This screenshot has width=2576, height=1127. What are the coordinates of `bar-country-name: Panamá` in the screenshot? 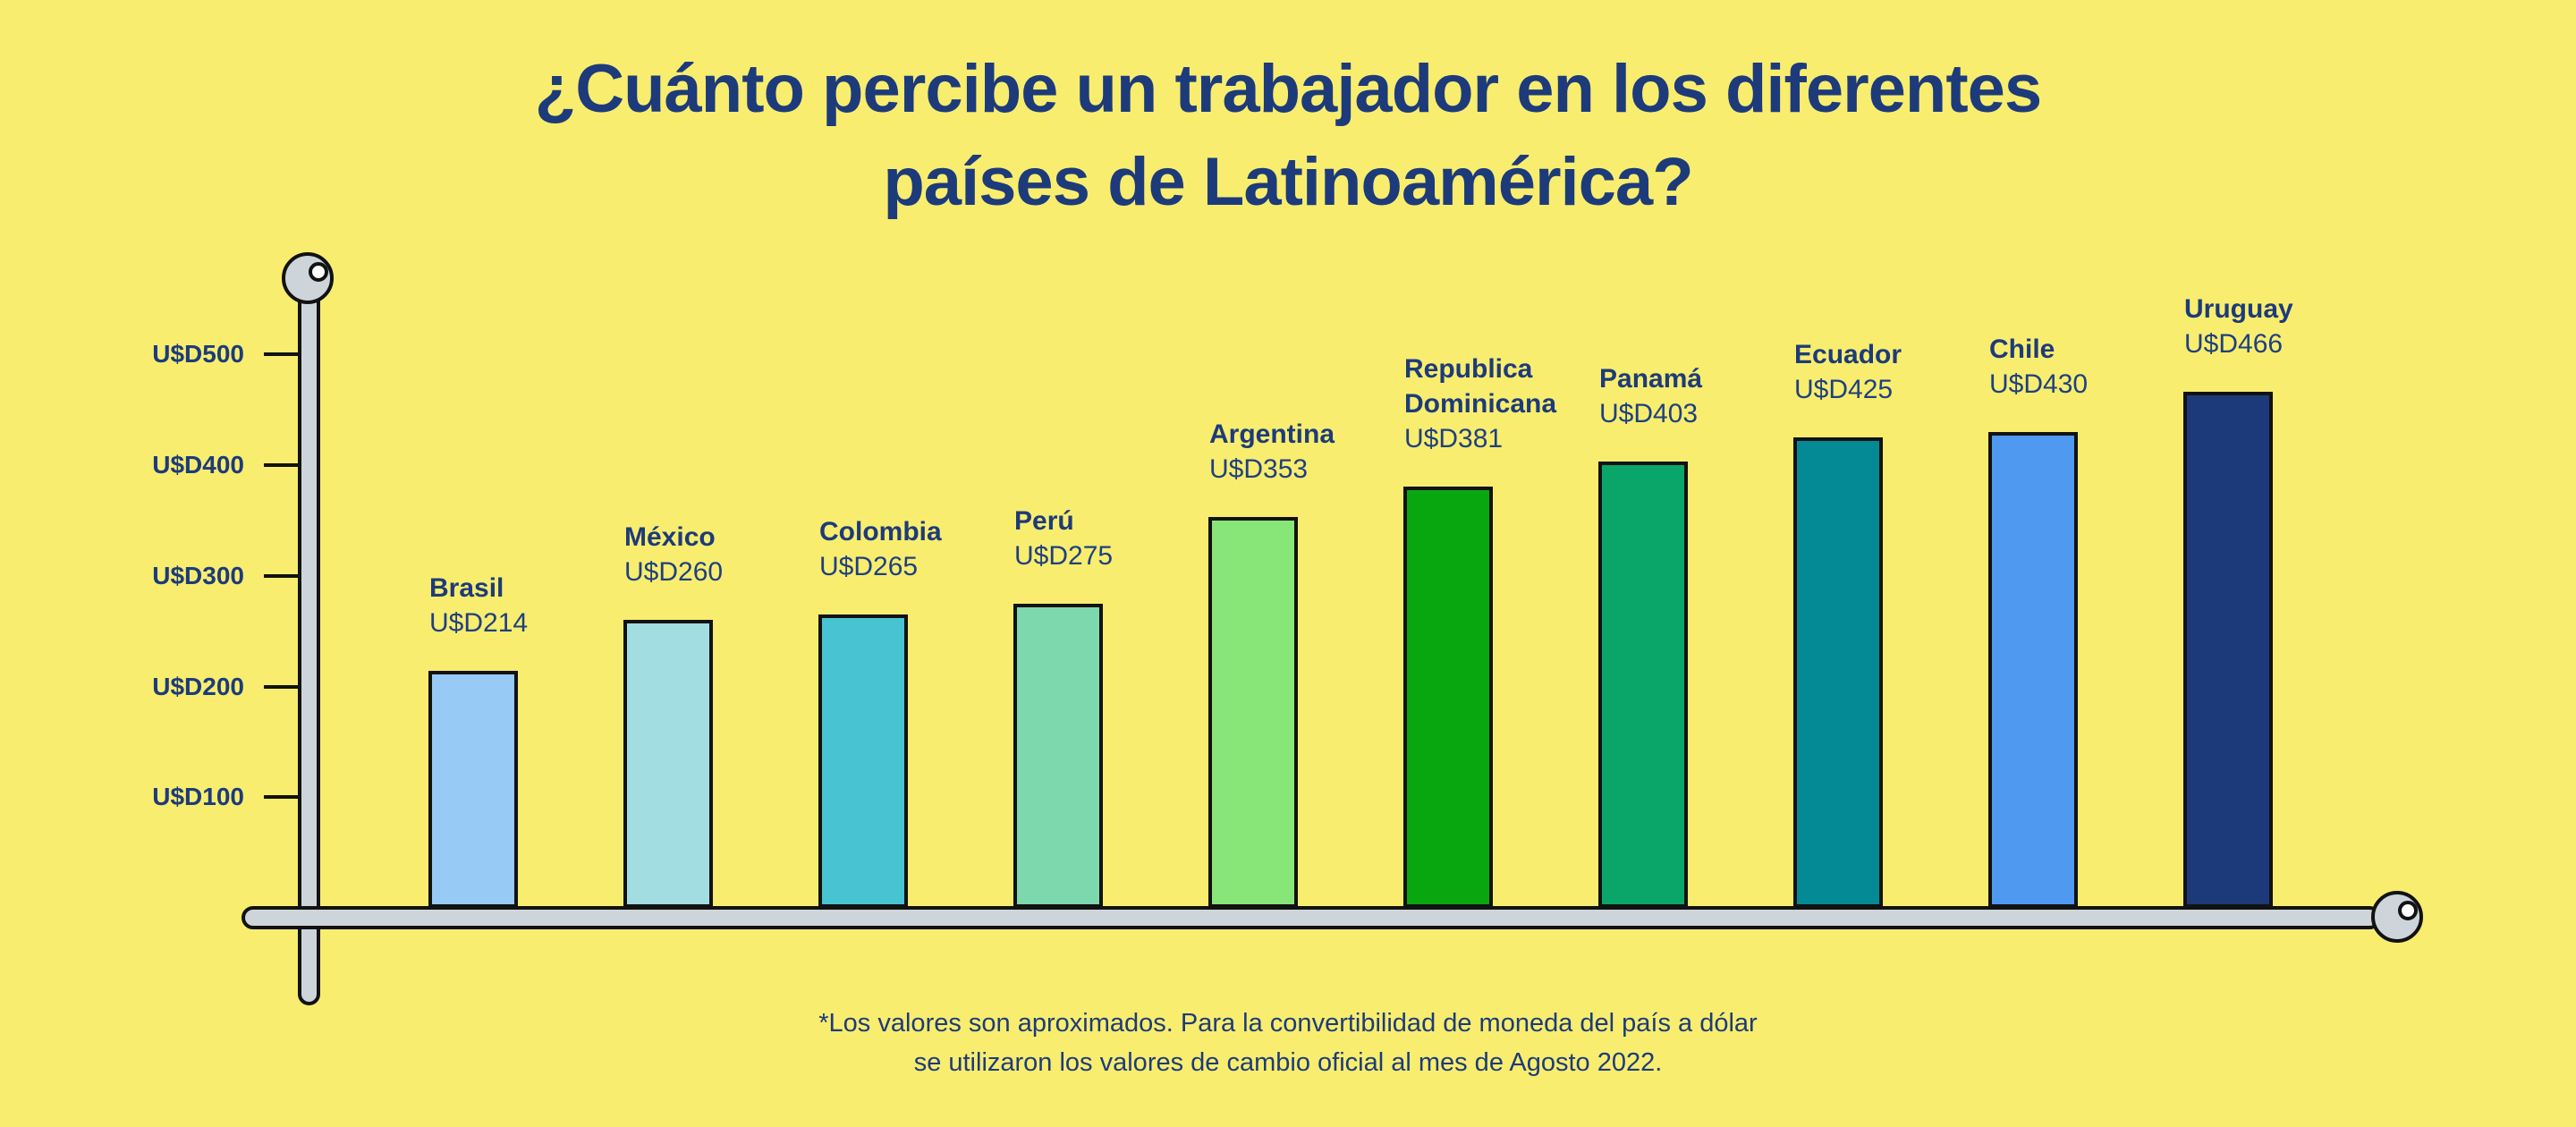 It's located at (1651, 379).